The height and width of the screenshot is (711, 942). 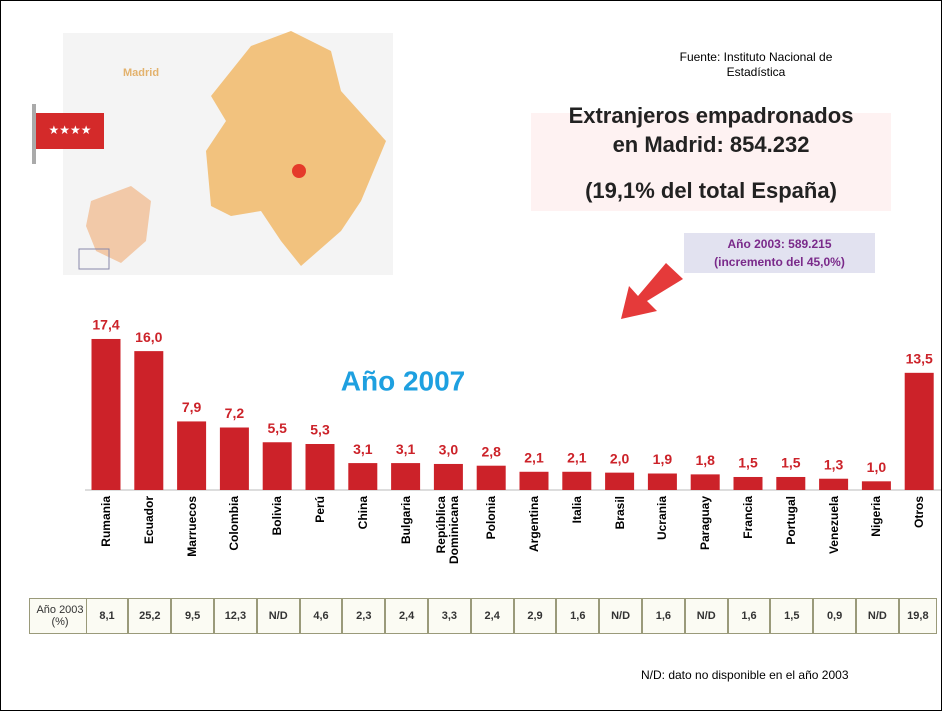 What do you see at coordinates (779, 262) in the screenshot?
I see `annotation-line: (incremento del 45,0%)` at bounding box center [779, 262].